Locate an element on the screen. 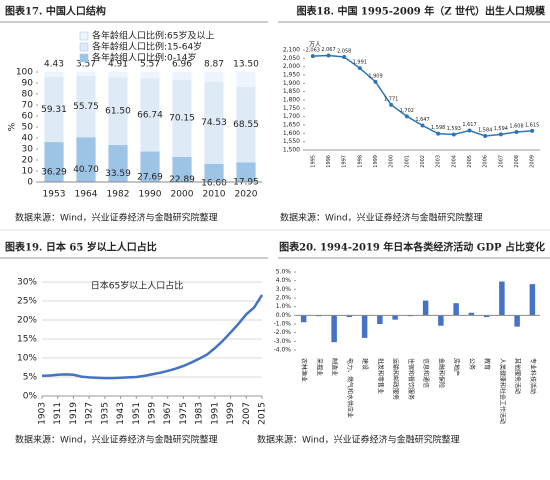 This screenshot has height=480, width=550. data-label: 68.55 is located at coordinates (246, 125).